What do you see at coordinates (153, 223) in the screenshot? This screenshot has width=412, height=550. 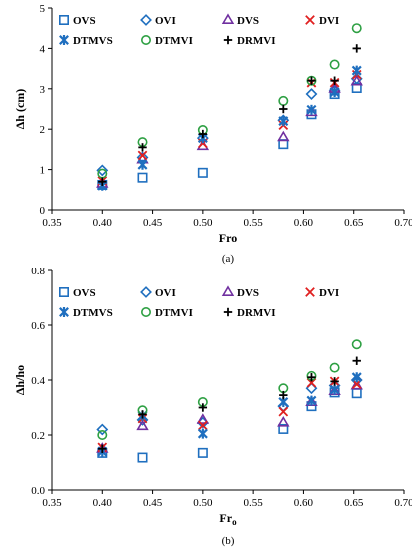 I see `chart-a-x-tick-label: 0.45` at bounding box center [153, 223].